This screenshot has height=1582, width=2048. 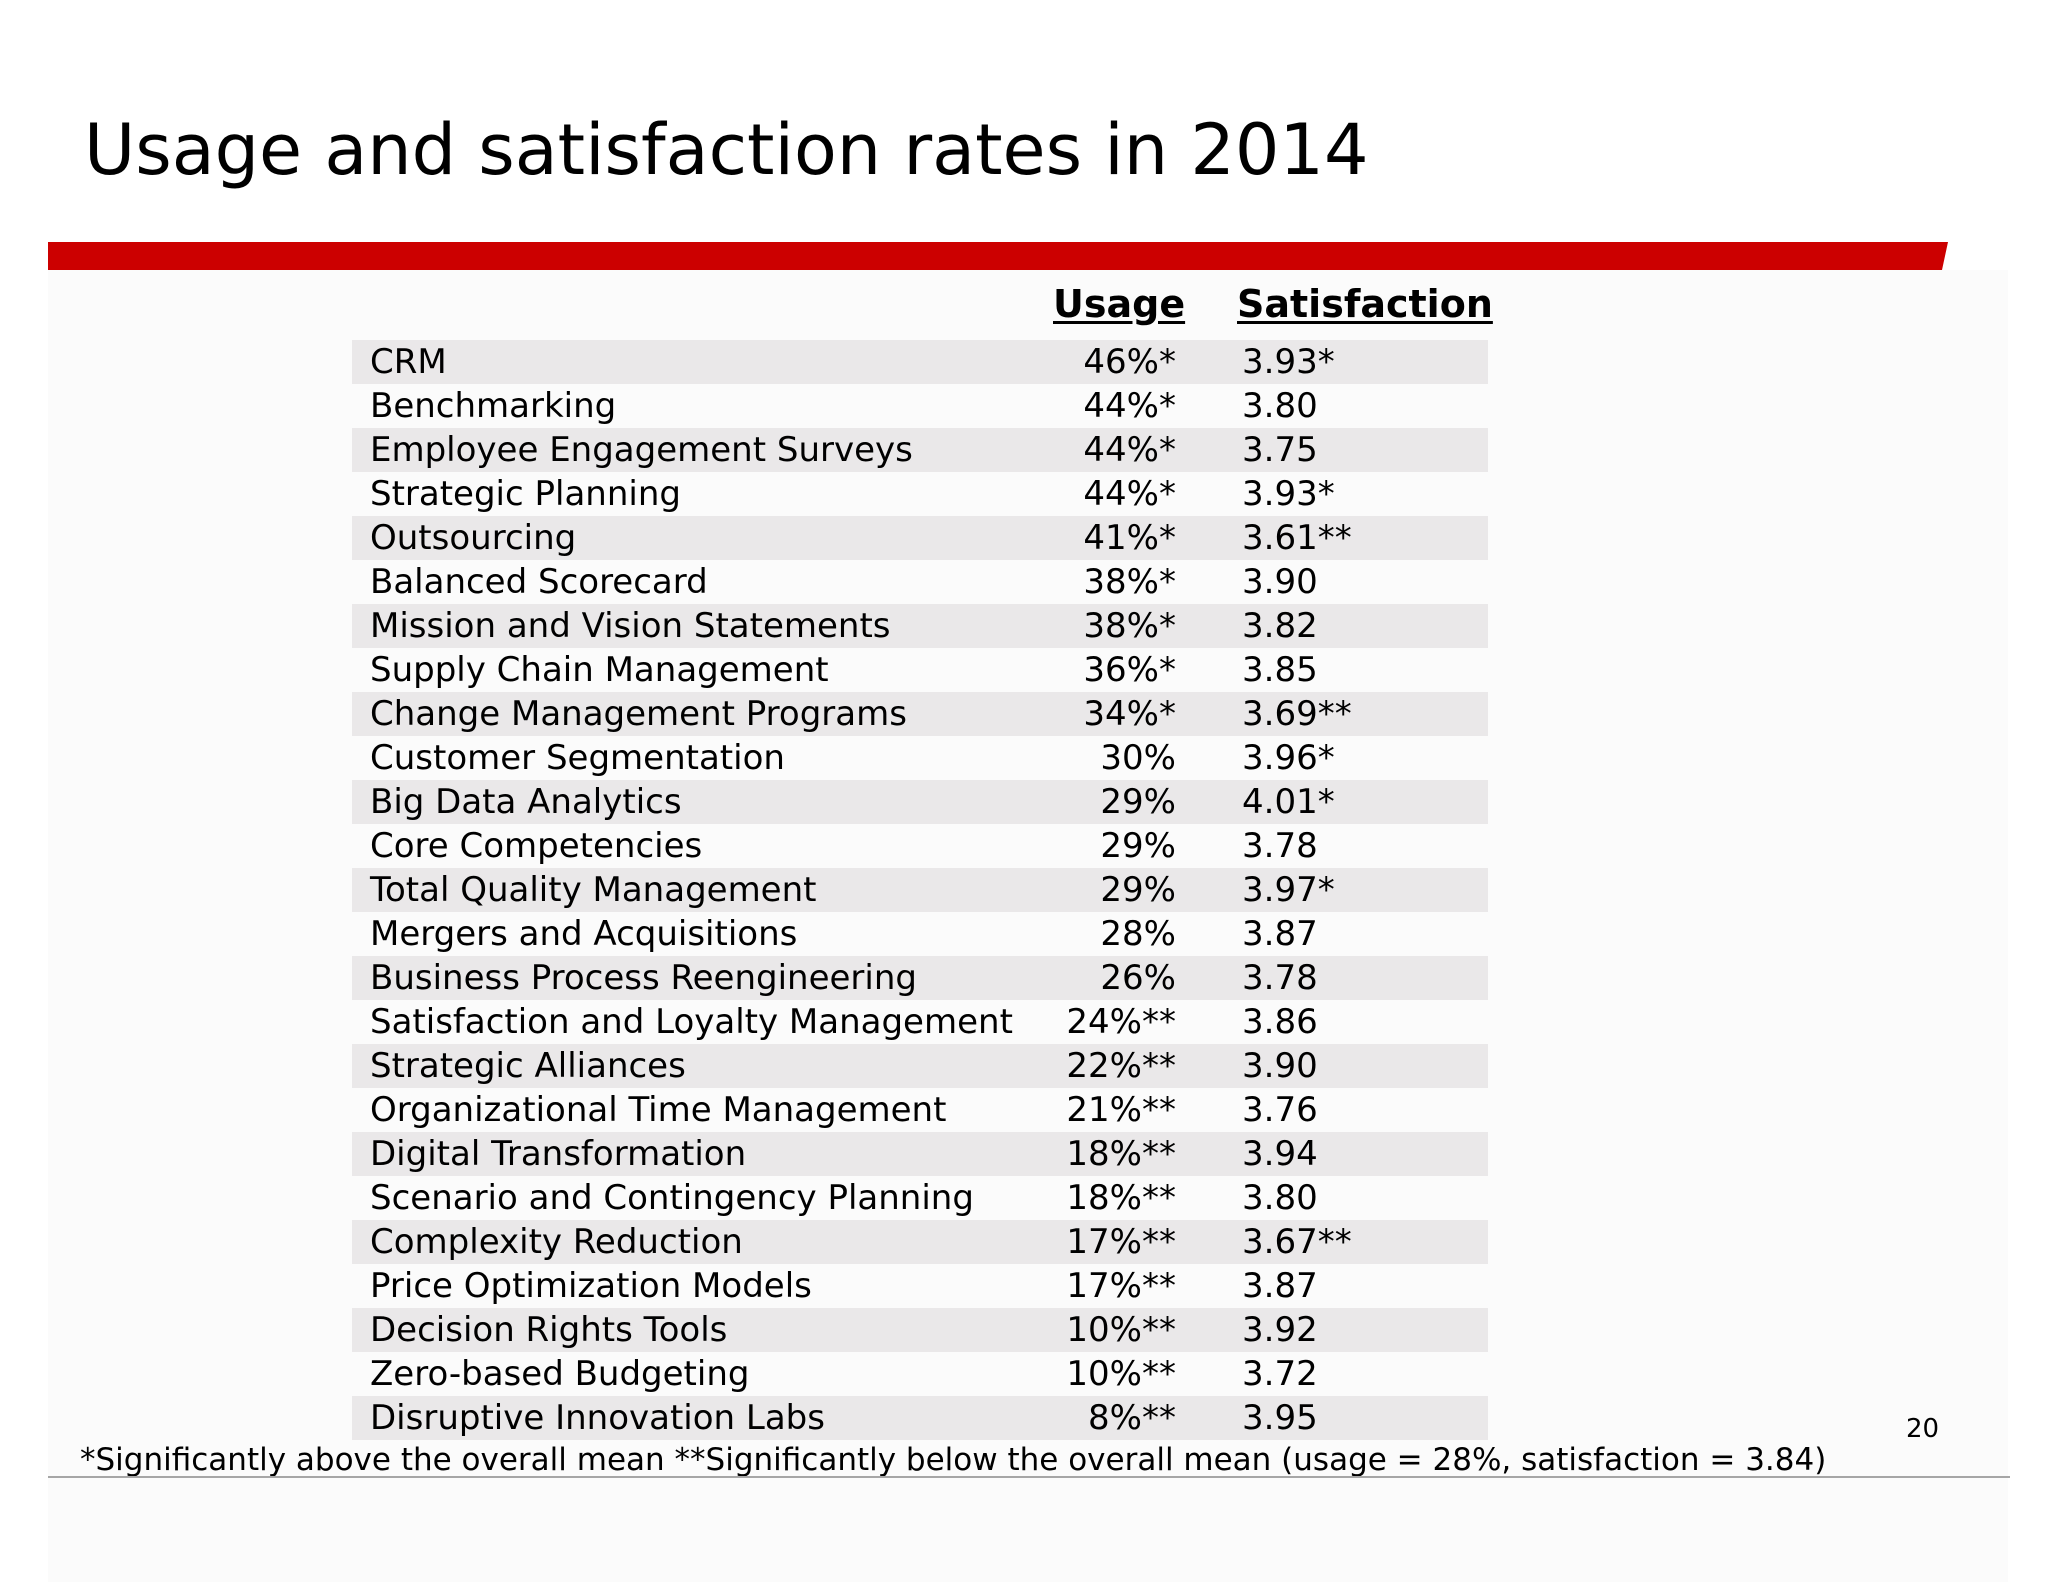 What do you see at coordinates (549, 1330) in the screenshot?
I see `tool-name: Decision Rights Tools` at bounding box center [549, 1330].